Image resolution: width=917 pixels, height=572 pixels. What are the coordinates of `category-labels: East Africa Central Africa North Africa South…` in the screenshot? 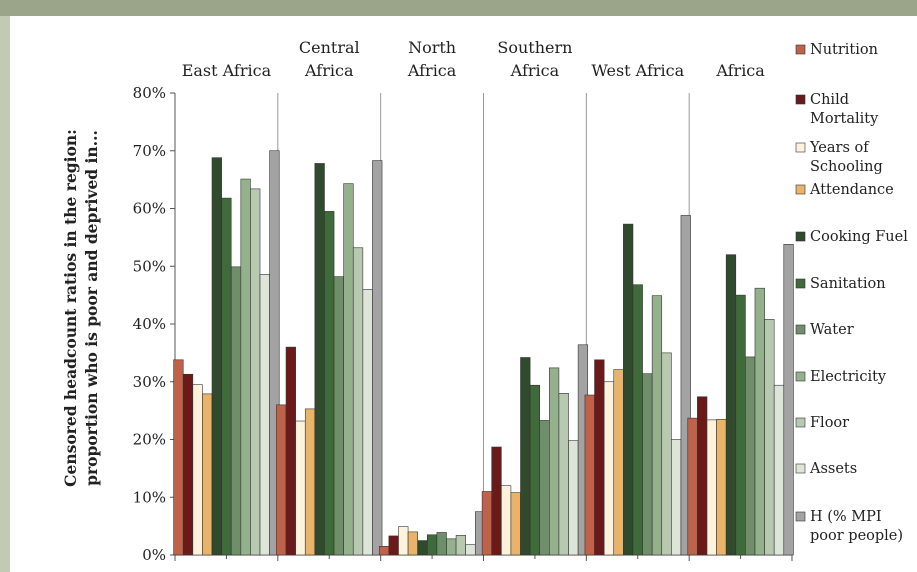 It's located at (474, 59).